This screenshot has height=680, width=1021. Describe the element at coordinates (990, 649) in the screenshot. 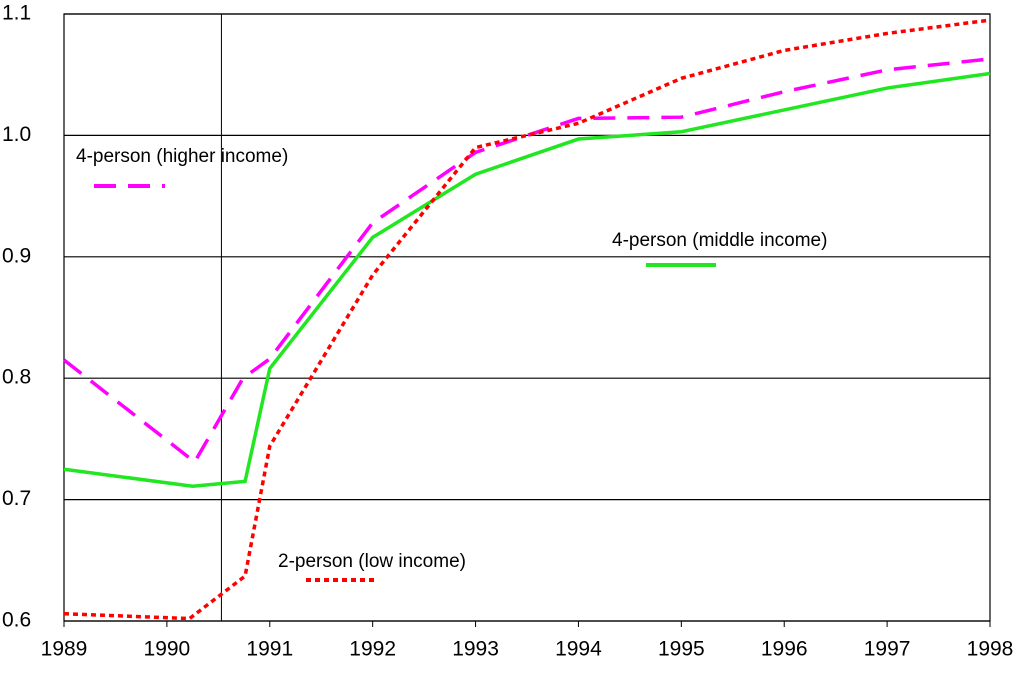

I see `x-tick-label: 1998` at that location.